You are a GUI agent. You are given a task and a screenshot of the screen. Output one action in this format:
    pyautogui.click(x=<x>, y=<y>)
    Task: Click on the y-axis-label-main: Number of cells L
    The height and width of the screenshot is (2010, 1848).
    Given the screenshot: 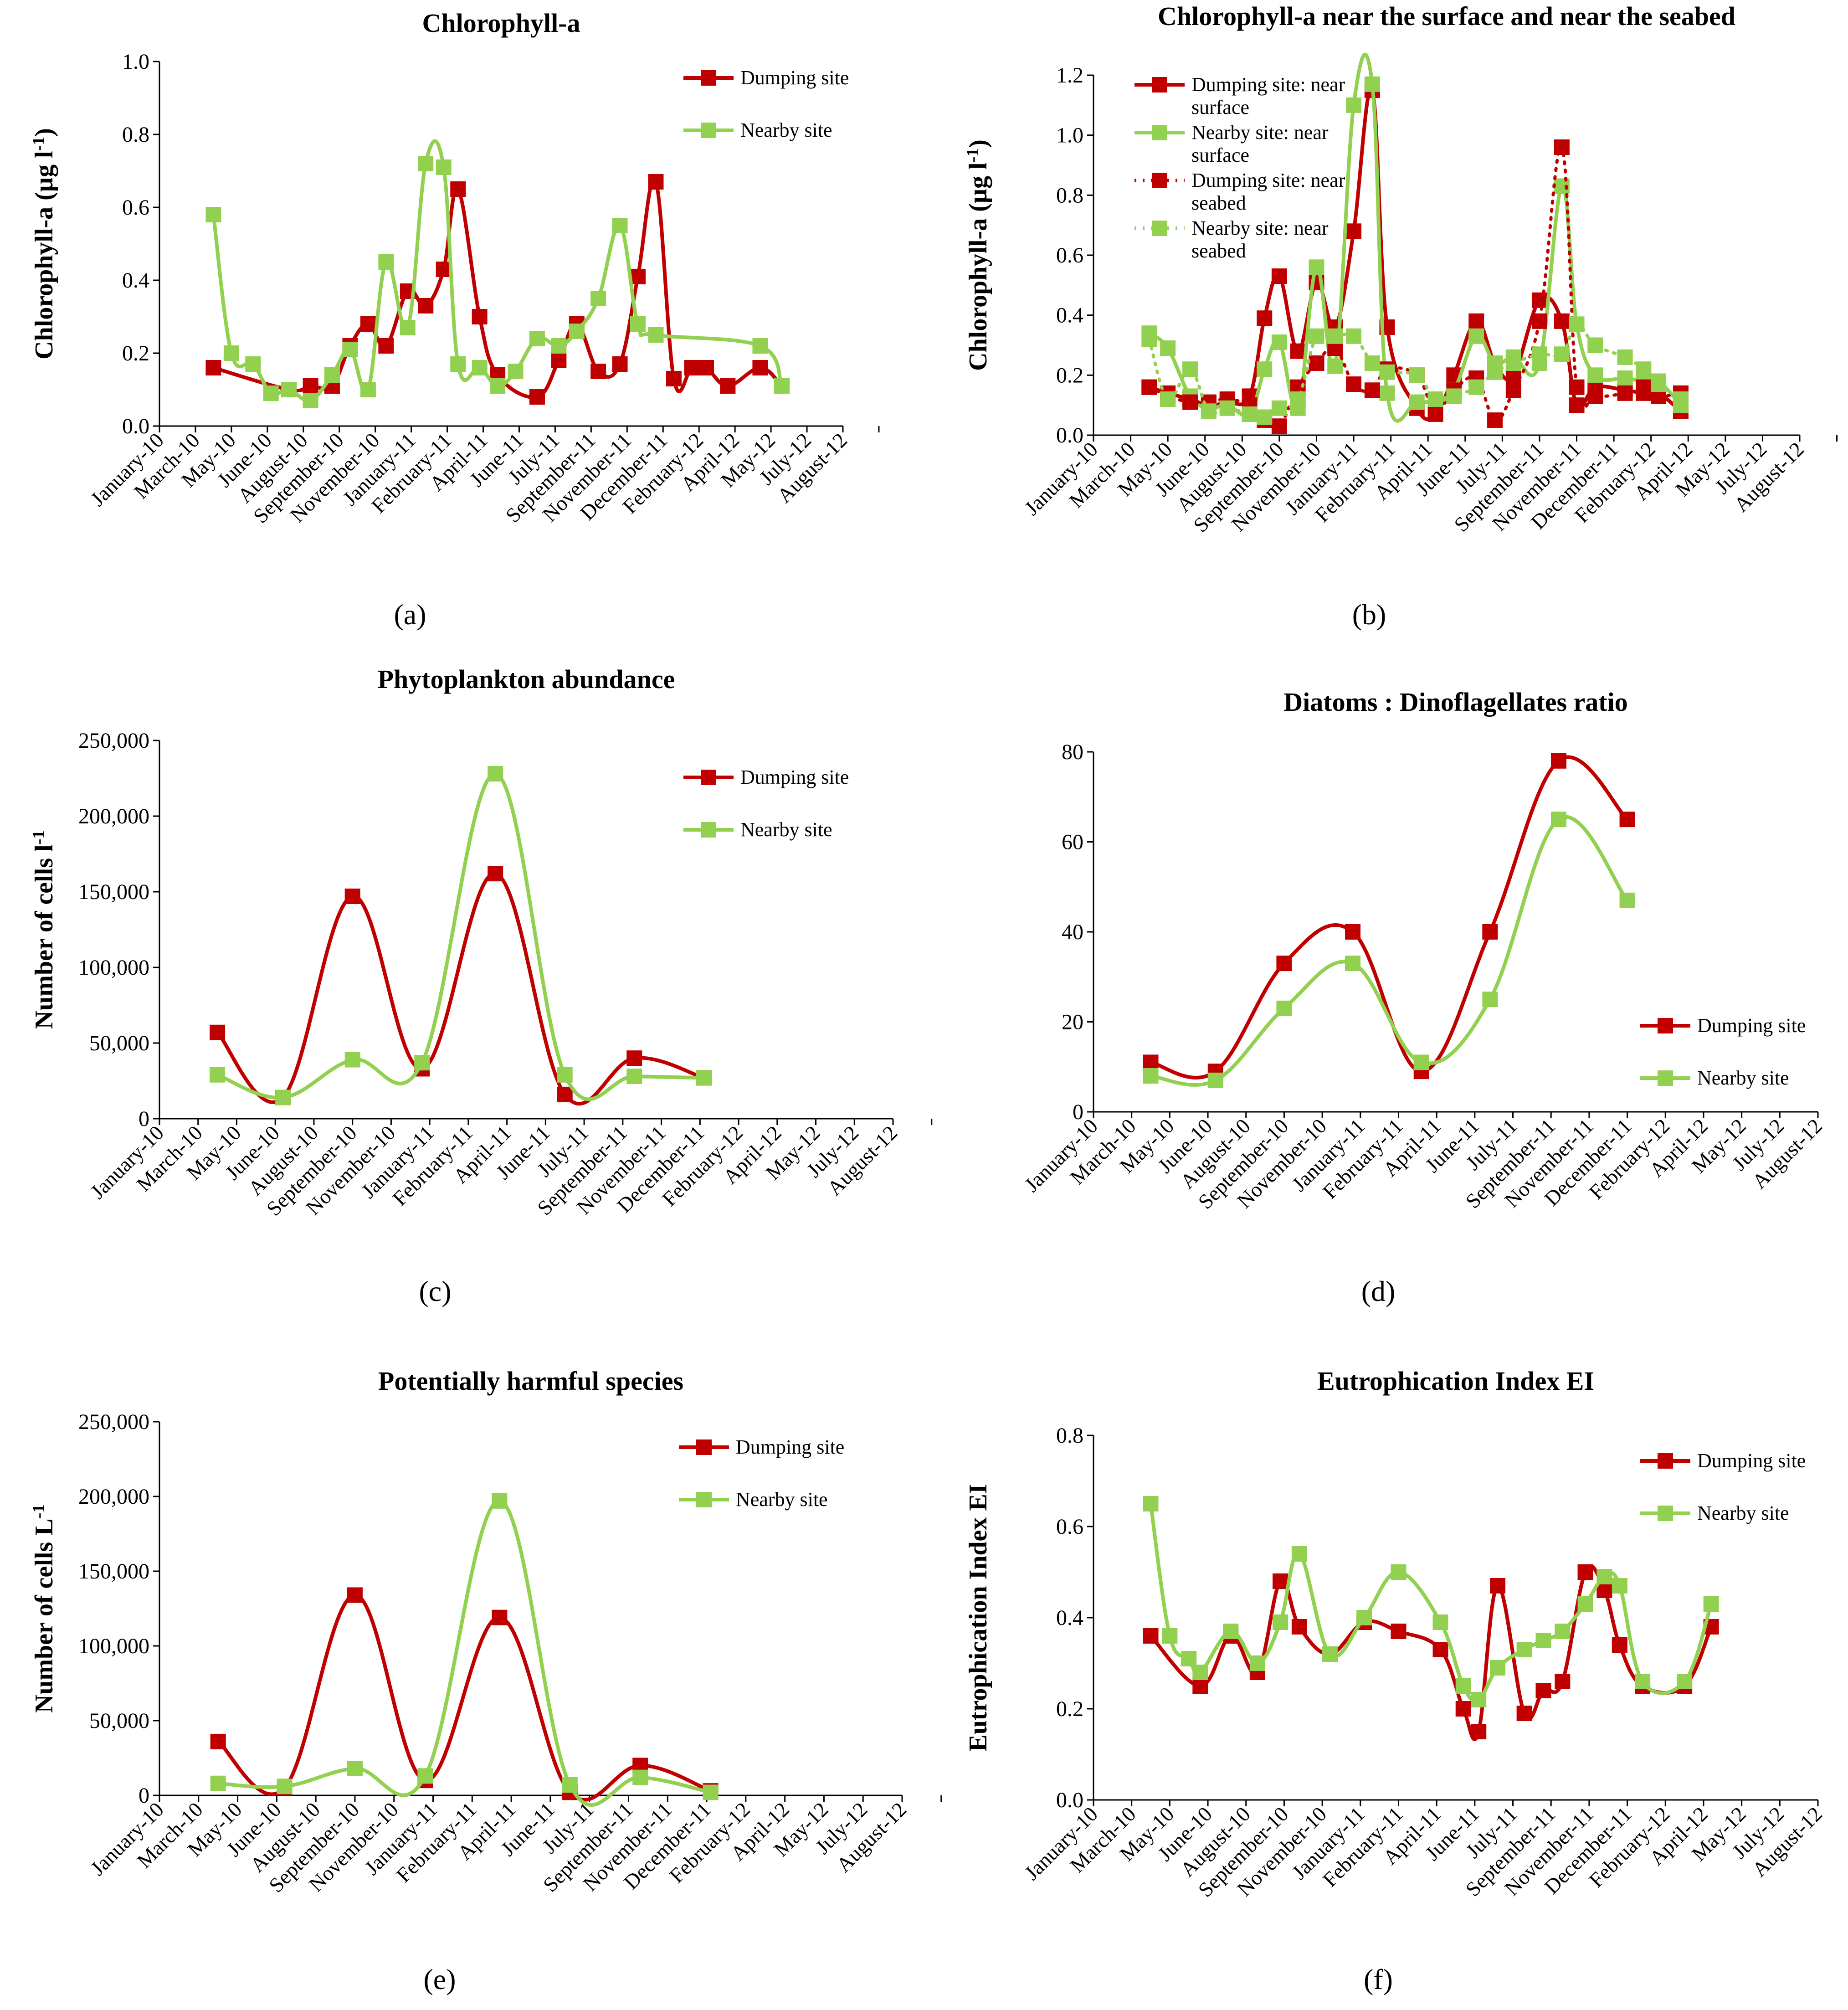 What is the action you would take?
    pyautogui.click(x=44, y=1615)
    